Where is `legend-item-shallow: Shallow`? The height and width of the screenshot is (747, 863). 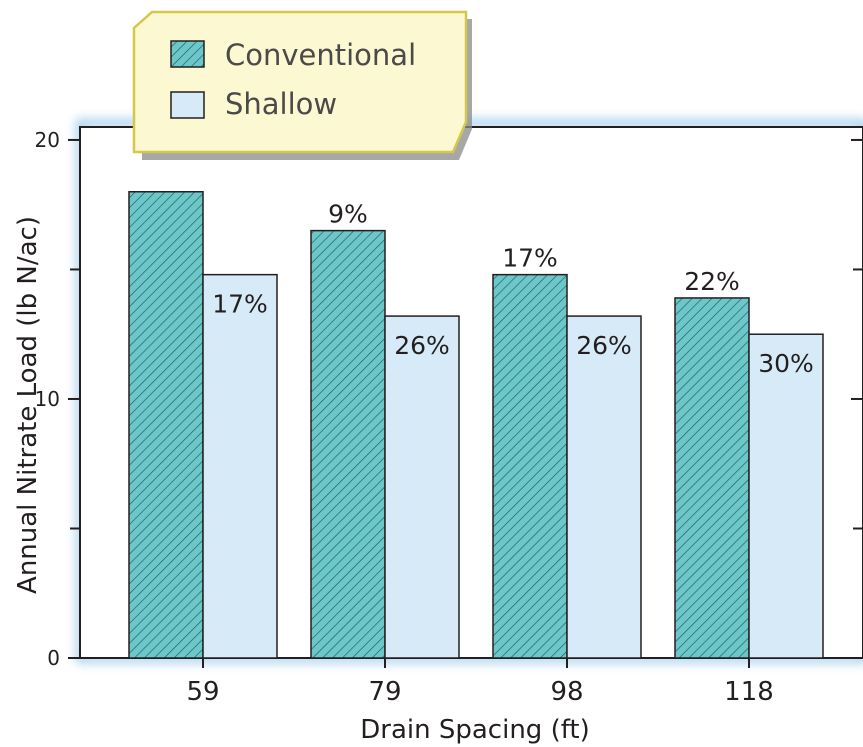 legend-item-shallow: Shallow is located at coordinates (253, 104).